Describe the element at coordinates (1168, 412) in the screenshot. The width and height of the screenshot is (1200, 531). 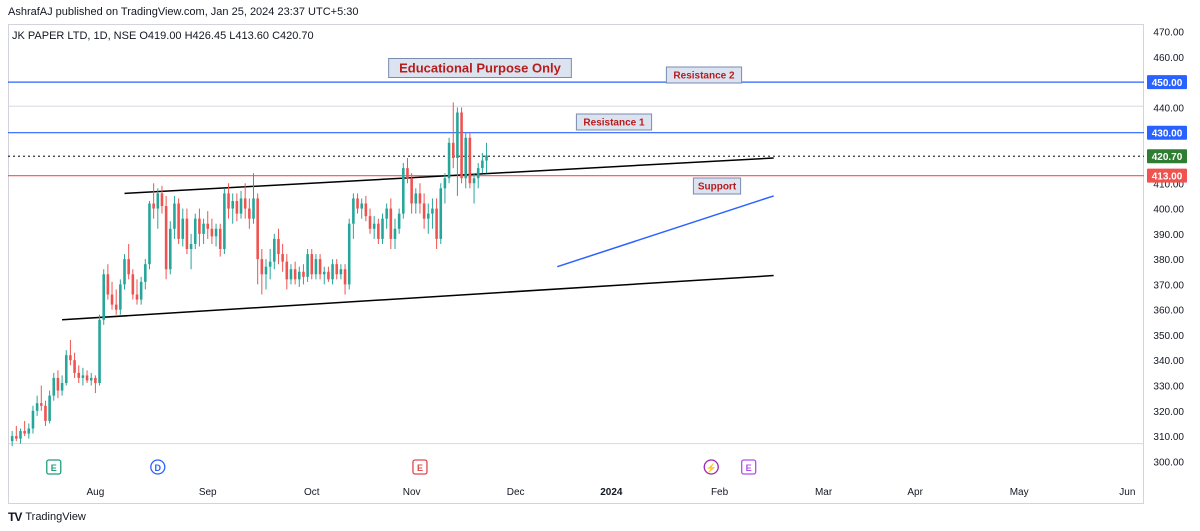
I see `y-tick-label: 320.00` at that location.